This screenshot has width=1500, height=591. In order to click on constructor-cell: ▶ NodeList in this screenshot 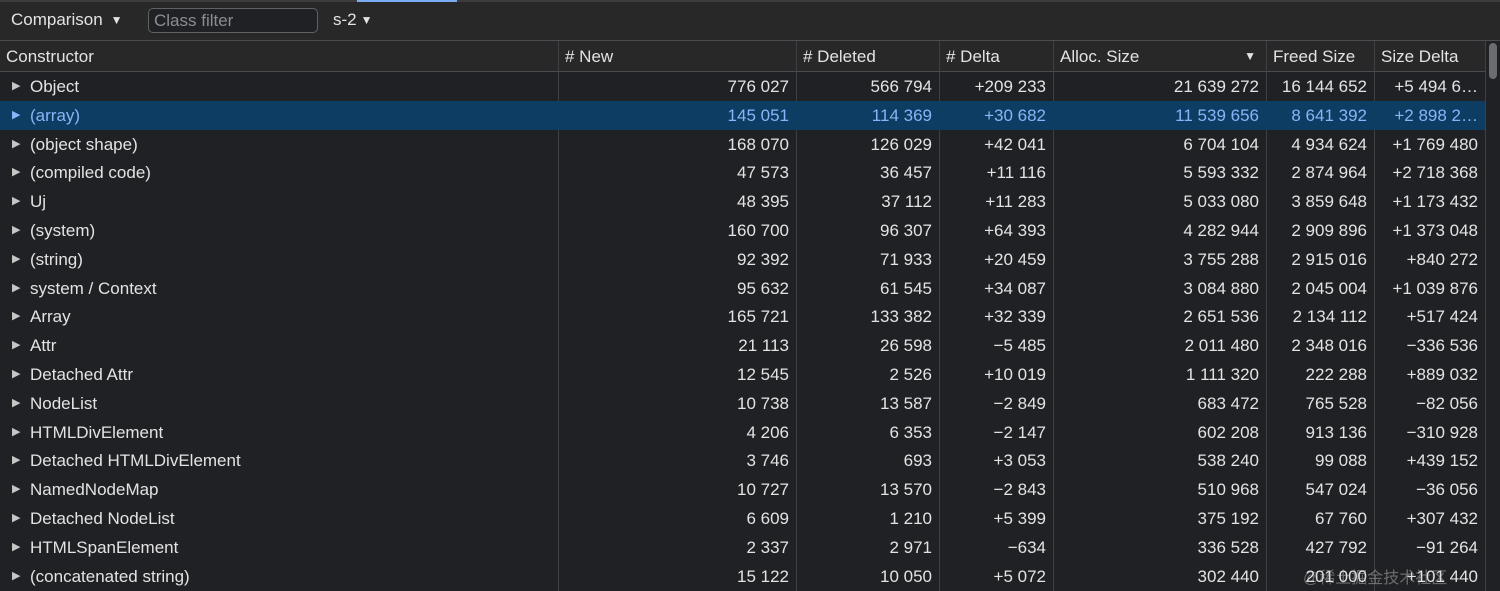, I will do `click(279, 403)`.